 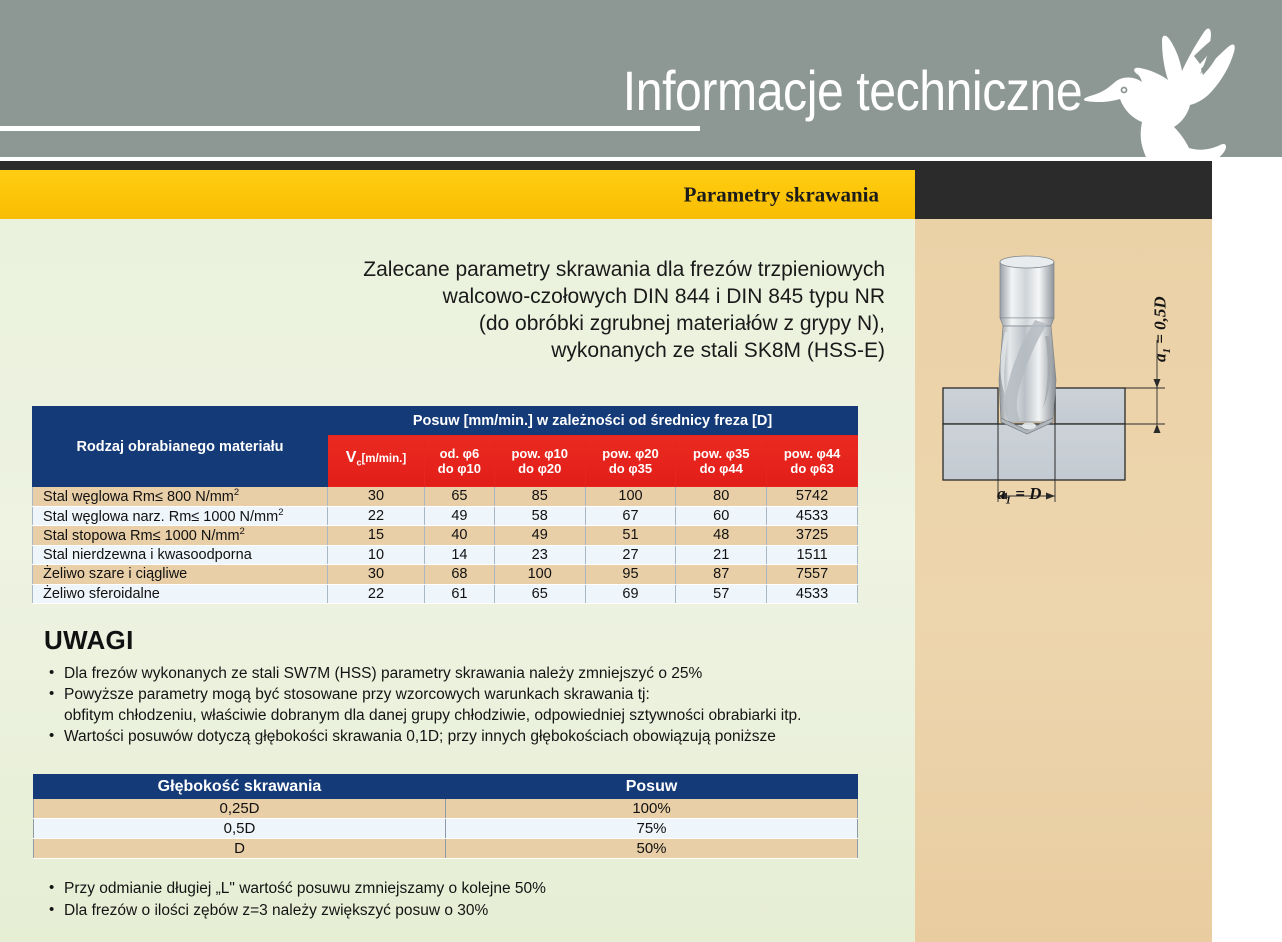 What do you see at coordinates (539, 460) in the screenshot?
I see `dia-header-2: pow. φ10 do φ20` at bounding box center [539, 460].